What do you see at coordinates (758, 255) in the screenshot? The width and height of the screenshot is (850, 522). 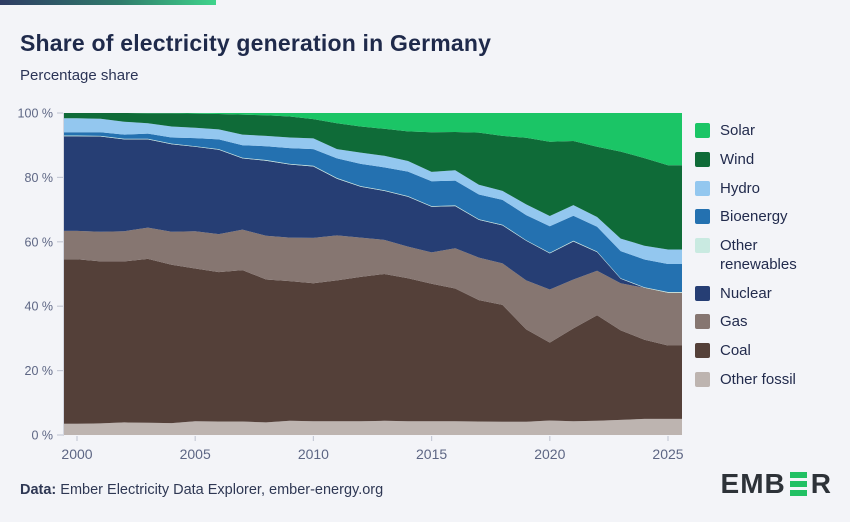 I see `legend-label: Other renewables` at bounding box center [758, 255].